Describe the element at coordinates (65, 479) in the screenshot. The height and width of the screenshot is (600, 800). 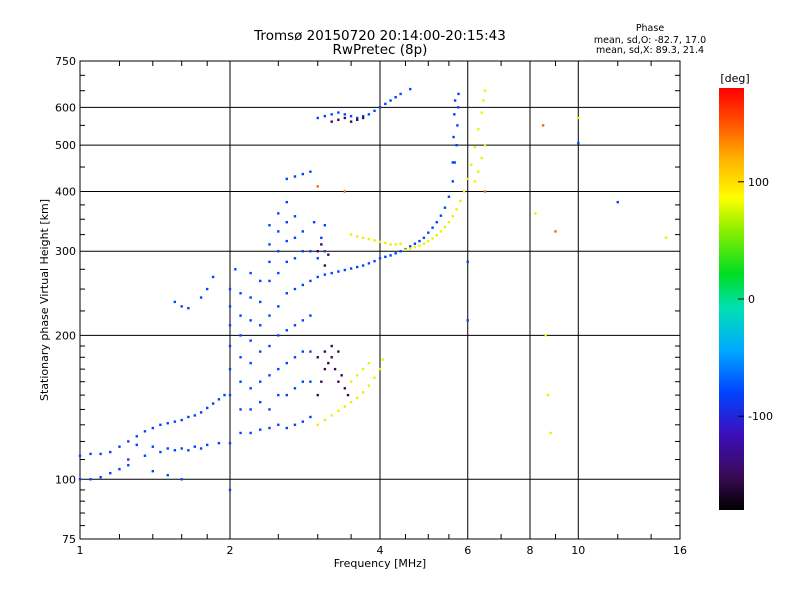
I see `y-tick-label: 100` at that location.